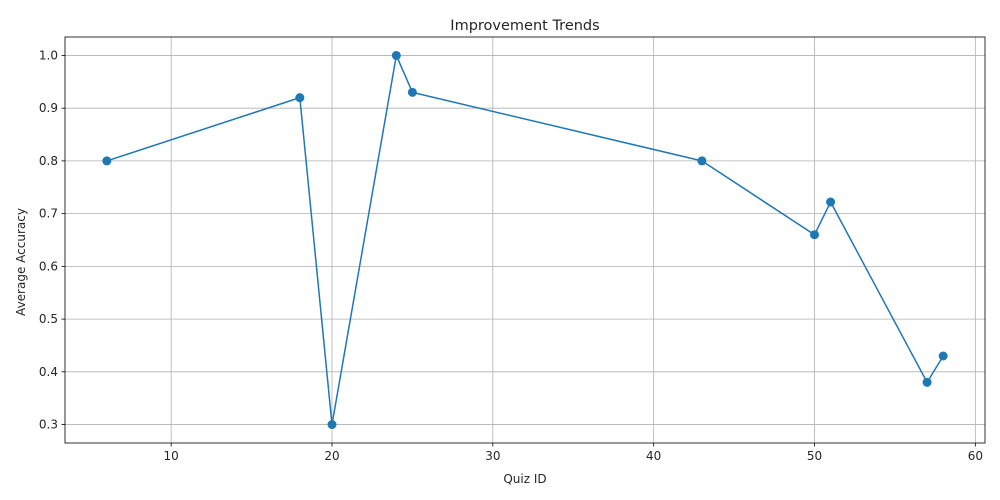 The width and height of the screenshot is (1000, 500). What do you see at coordinates (48, 319) in the screenshot?
I see `y-tick-label: 0.5` at bounding box center [48, 319].